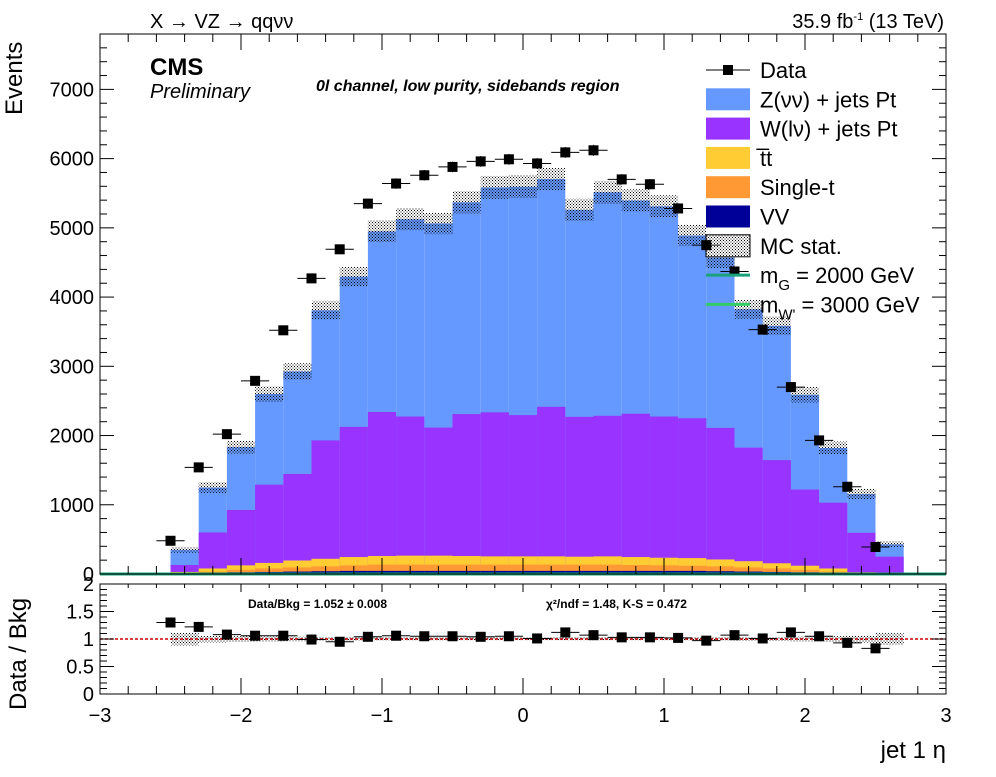 This screenshot has width=996, height=777. Describe the element at coordinates (72, 160) in the screenshot. I see `y-tick-label: 6000` at that location.